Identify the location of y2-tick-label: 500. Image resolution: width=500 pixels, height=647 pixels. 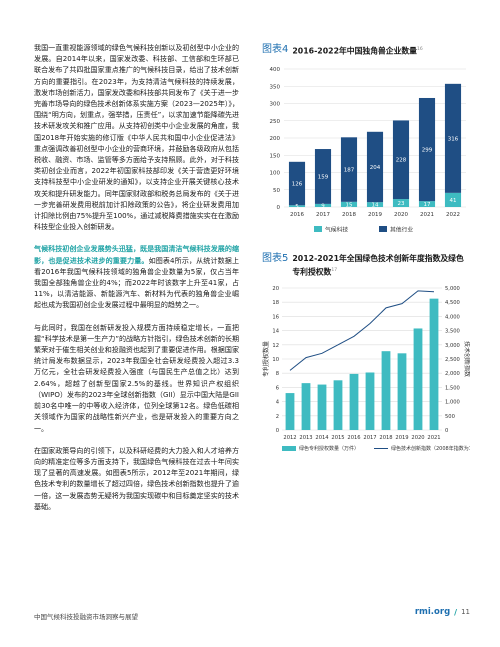
(450, 416).